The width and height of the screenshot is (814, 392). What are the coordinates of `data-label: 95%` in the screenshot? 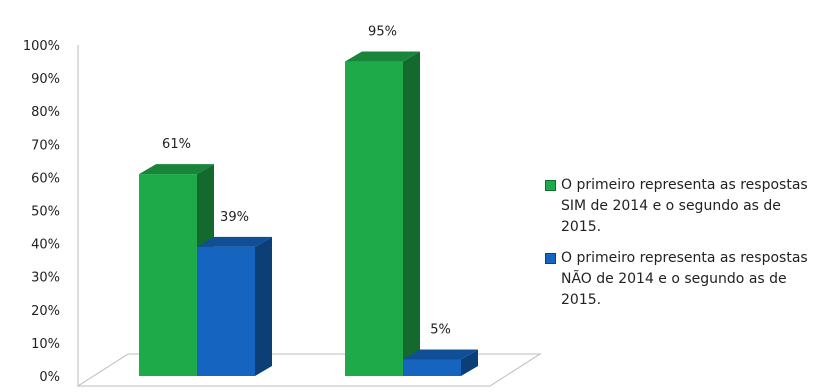 It's located at (382, 32).